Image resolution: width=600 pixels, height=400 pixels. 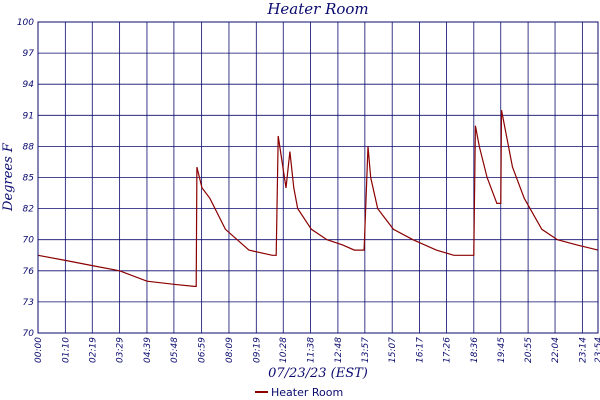 I want to click on y-tick-label: 73, so click(x=29, y=303).